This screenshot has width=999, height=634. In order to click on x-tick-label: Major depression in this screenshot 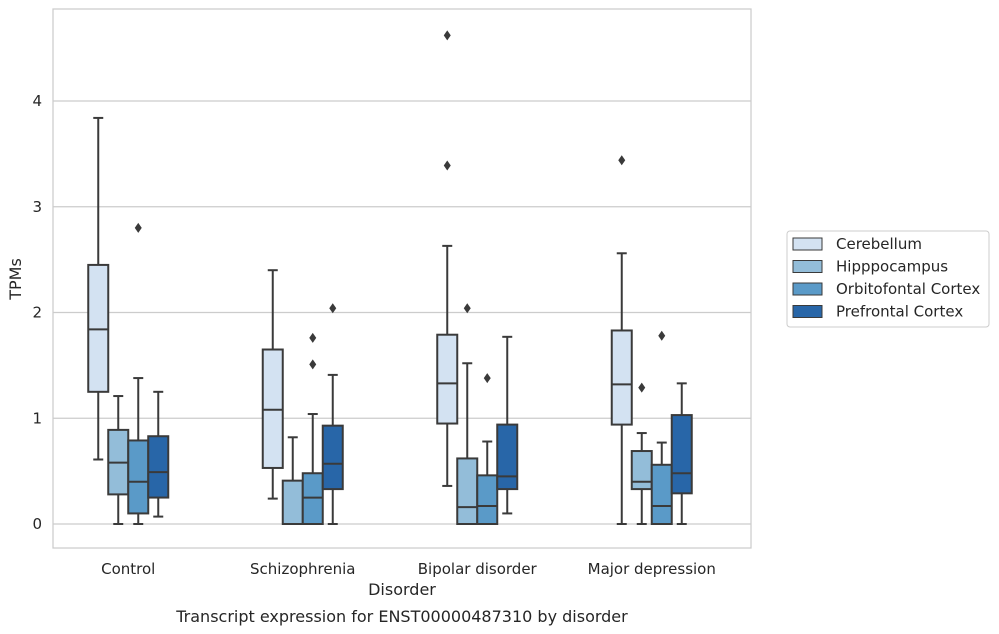, I will do `click(652, 569)`.